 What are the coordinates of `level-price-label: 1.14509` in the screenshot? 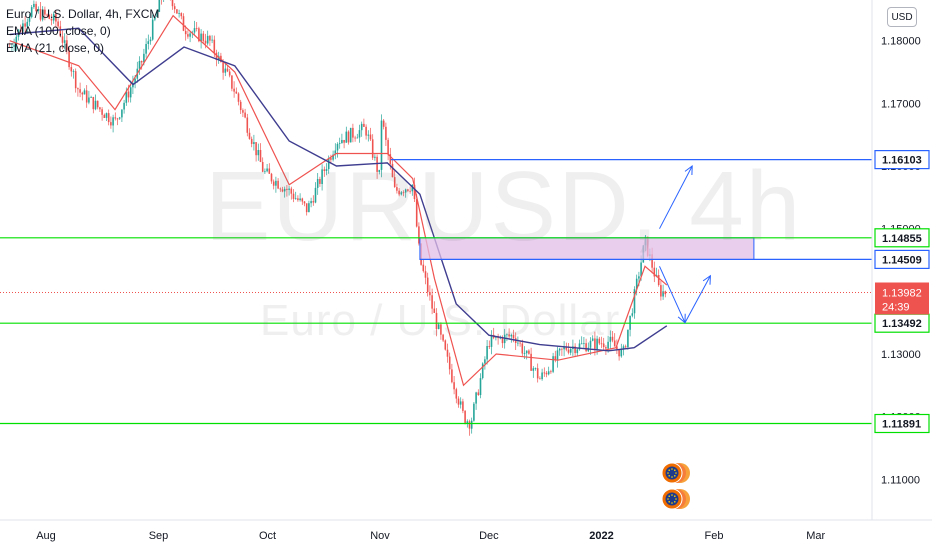 It's located at (902, 260).